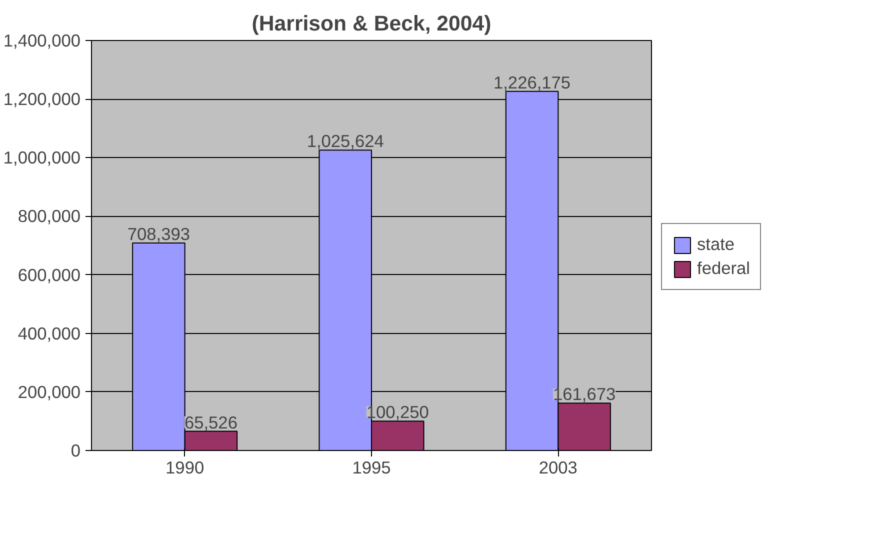 The height and width of the screenshot is (550, 875). What do you see at coordinates (42, 40) in the screenshot?
I see `y-tick-label: 1,400,000` at bounding box center [42, 40].